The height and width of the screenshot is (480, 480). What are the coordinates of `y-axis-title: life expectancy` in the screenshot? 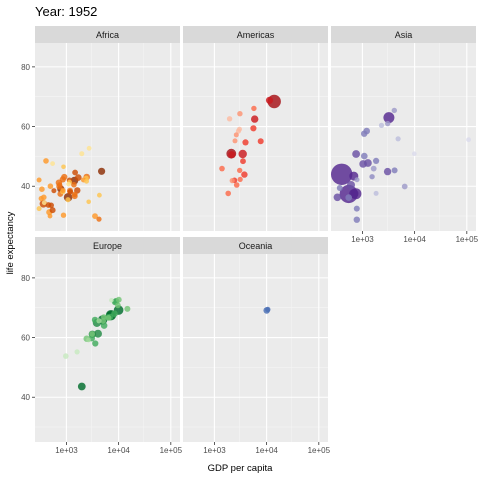 It's located at (10, 242).